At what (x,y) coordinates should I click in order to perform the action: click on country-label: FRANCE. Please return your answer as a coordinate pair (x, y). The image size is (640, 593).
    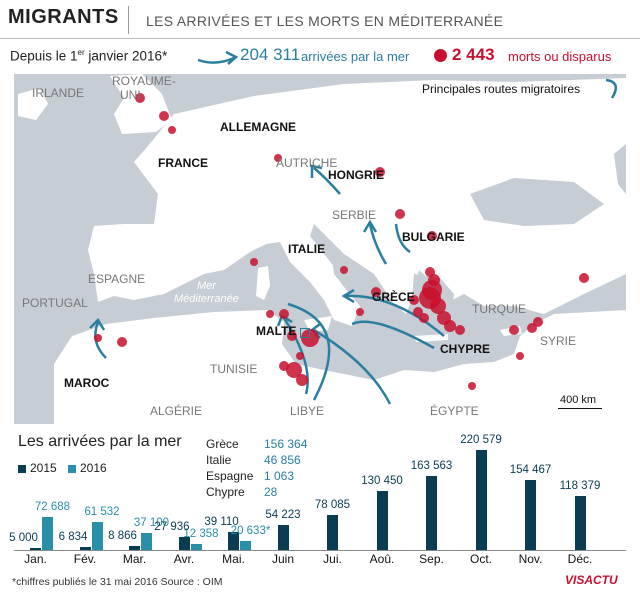
    Looking at the image, I should click on (183, 163).